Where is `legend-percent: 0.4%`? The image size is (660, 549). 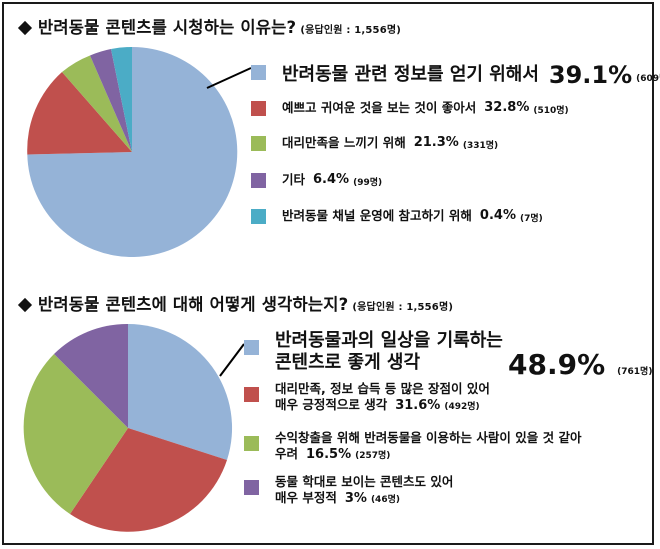 legend-percent: 0.4% is located at coordinates (497, 215).